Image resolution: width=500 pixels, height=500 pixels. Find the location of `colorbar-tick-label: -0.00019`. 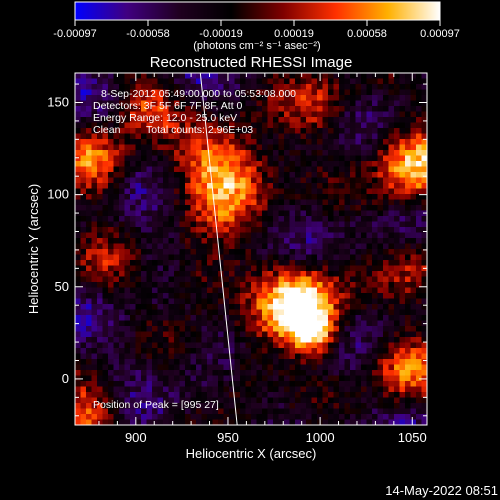

colorbar-tick-label: -0.00019 is located at coordinates (220, 34).